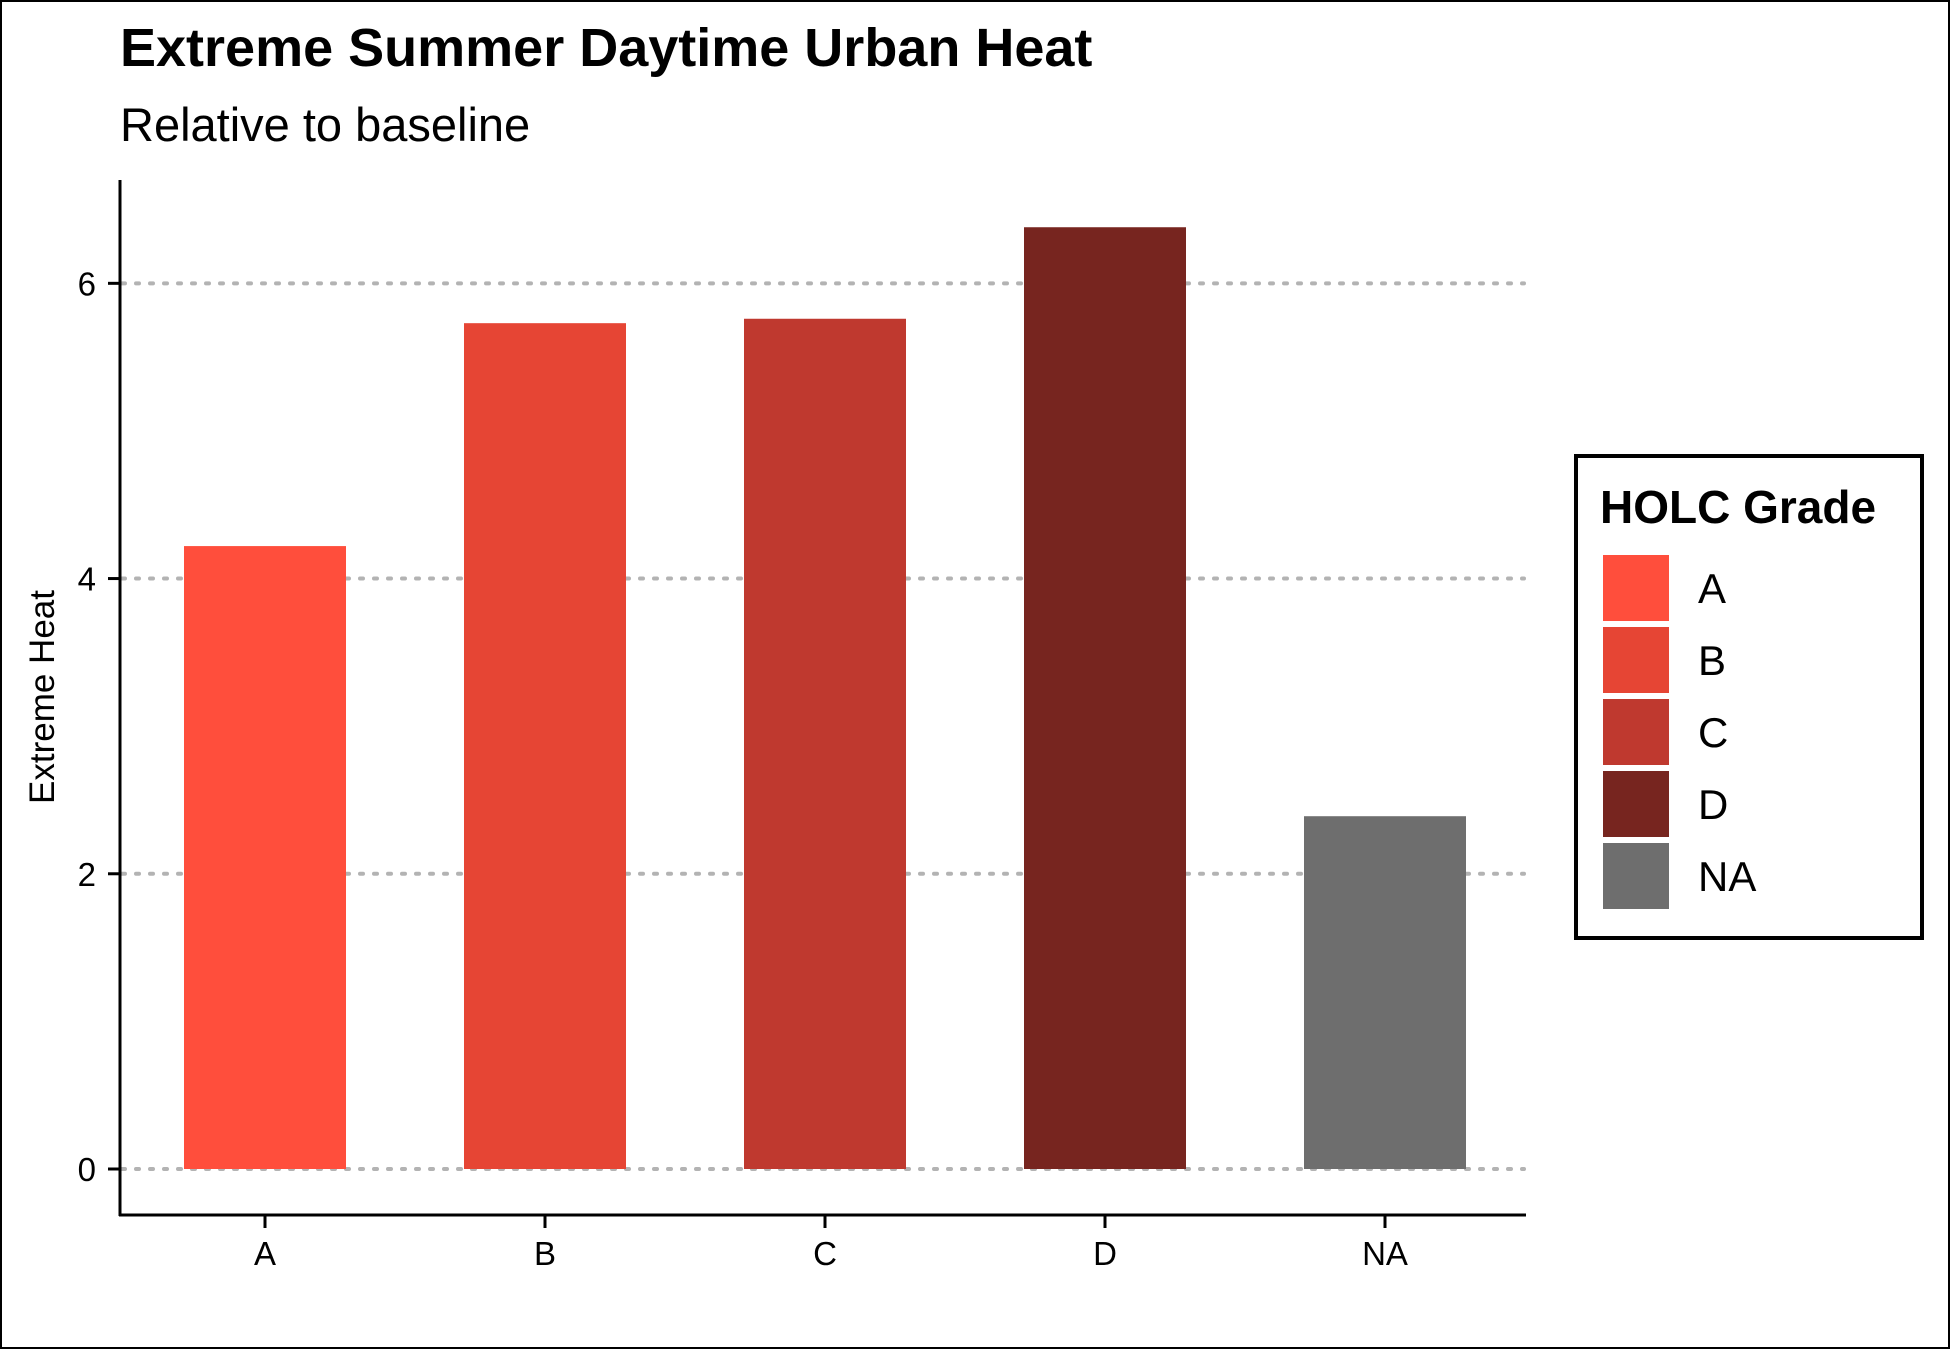  I want to click on bar-d, so click(1105, 698).